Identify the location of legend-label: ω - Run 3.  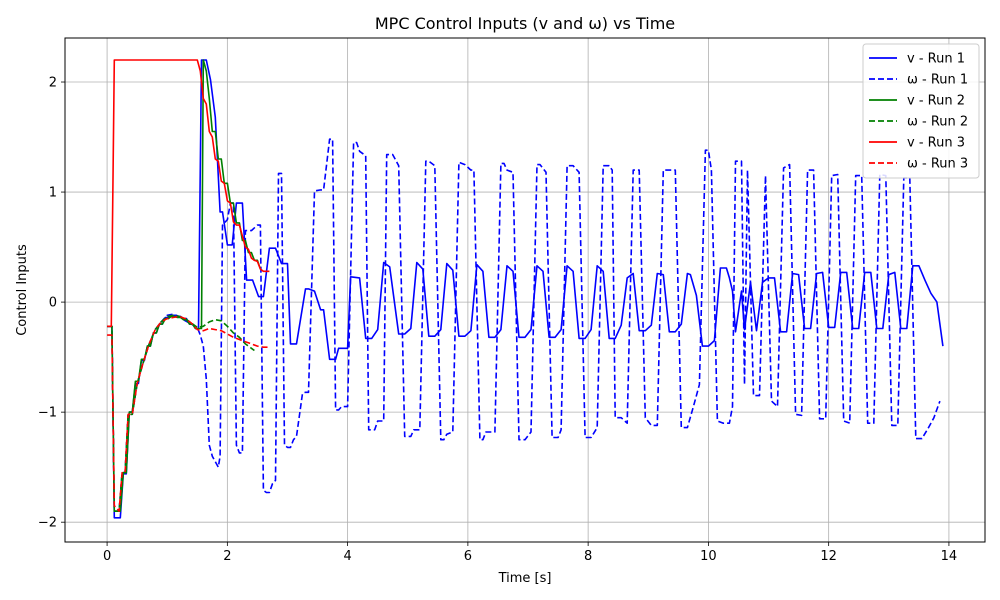
(937, 164).